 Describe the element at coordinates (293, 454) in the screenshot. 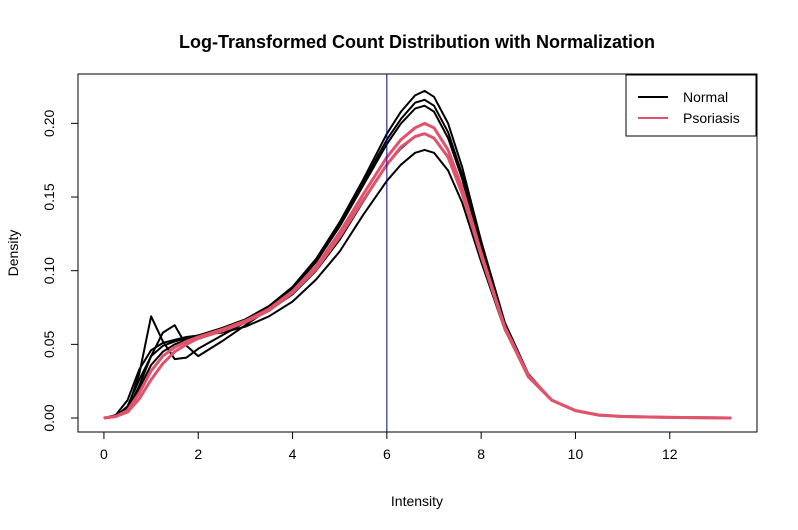

I see `x-tick-label: 4` at that location.